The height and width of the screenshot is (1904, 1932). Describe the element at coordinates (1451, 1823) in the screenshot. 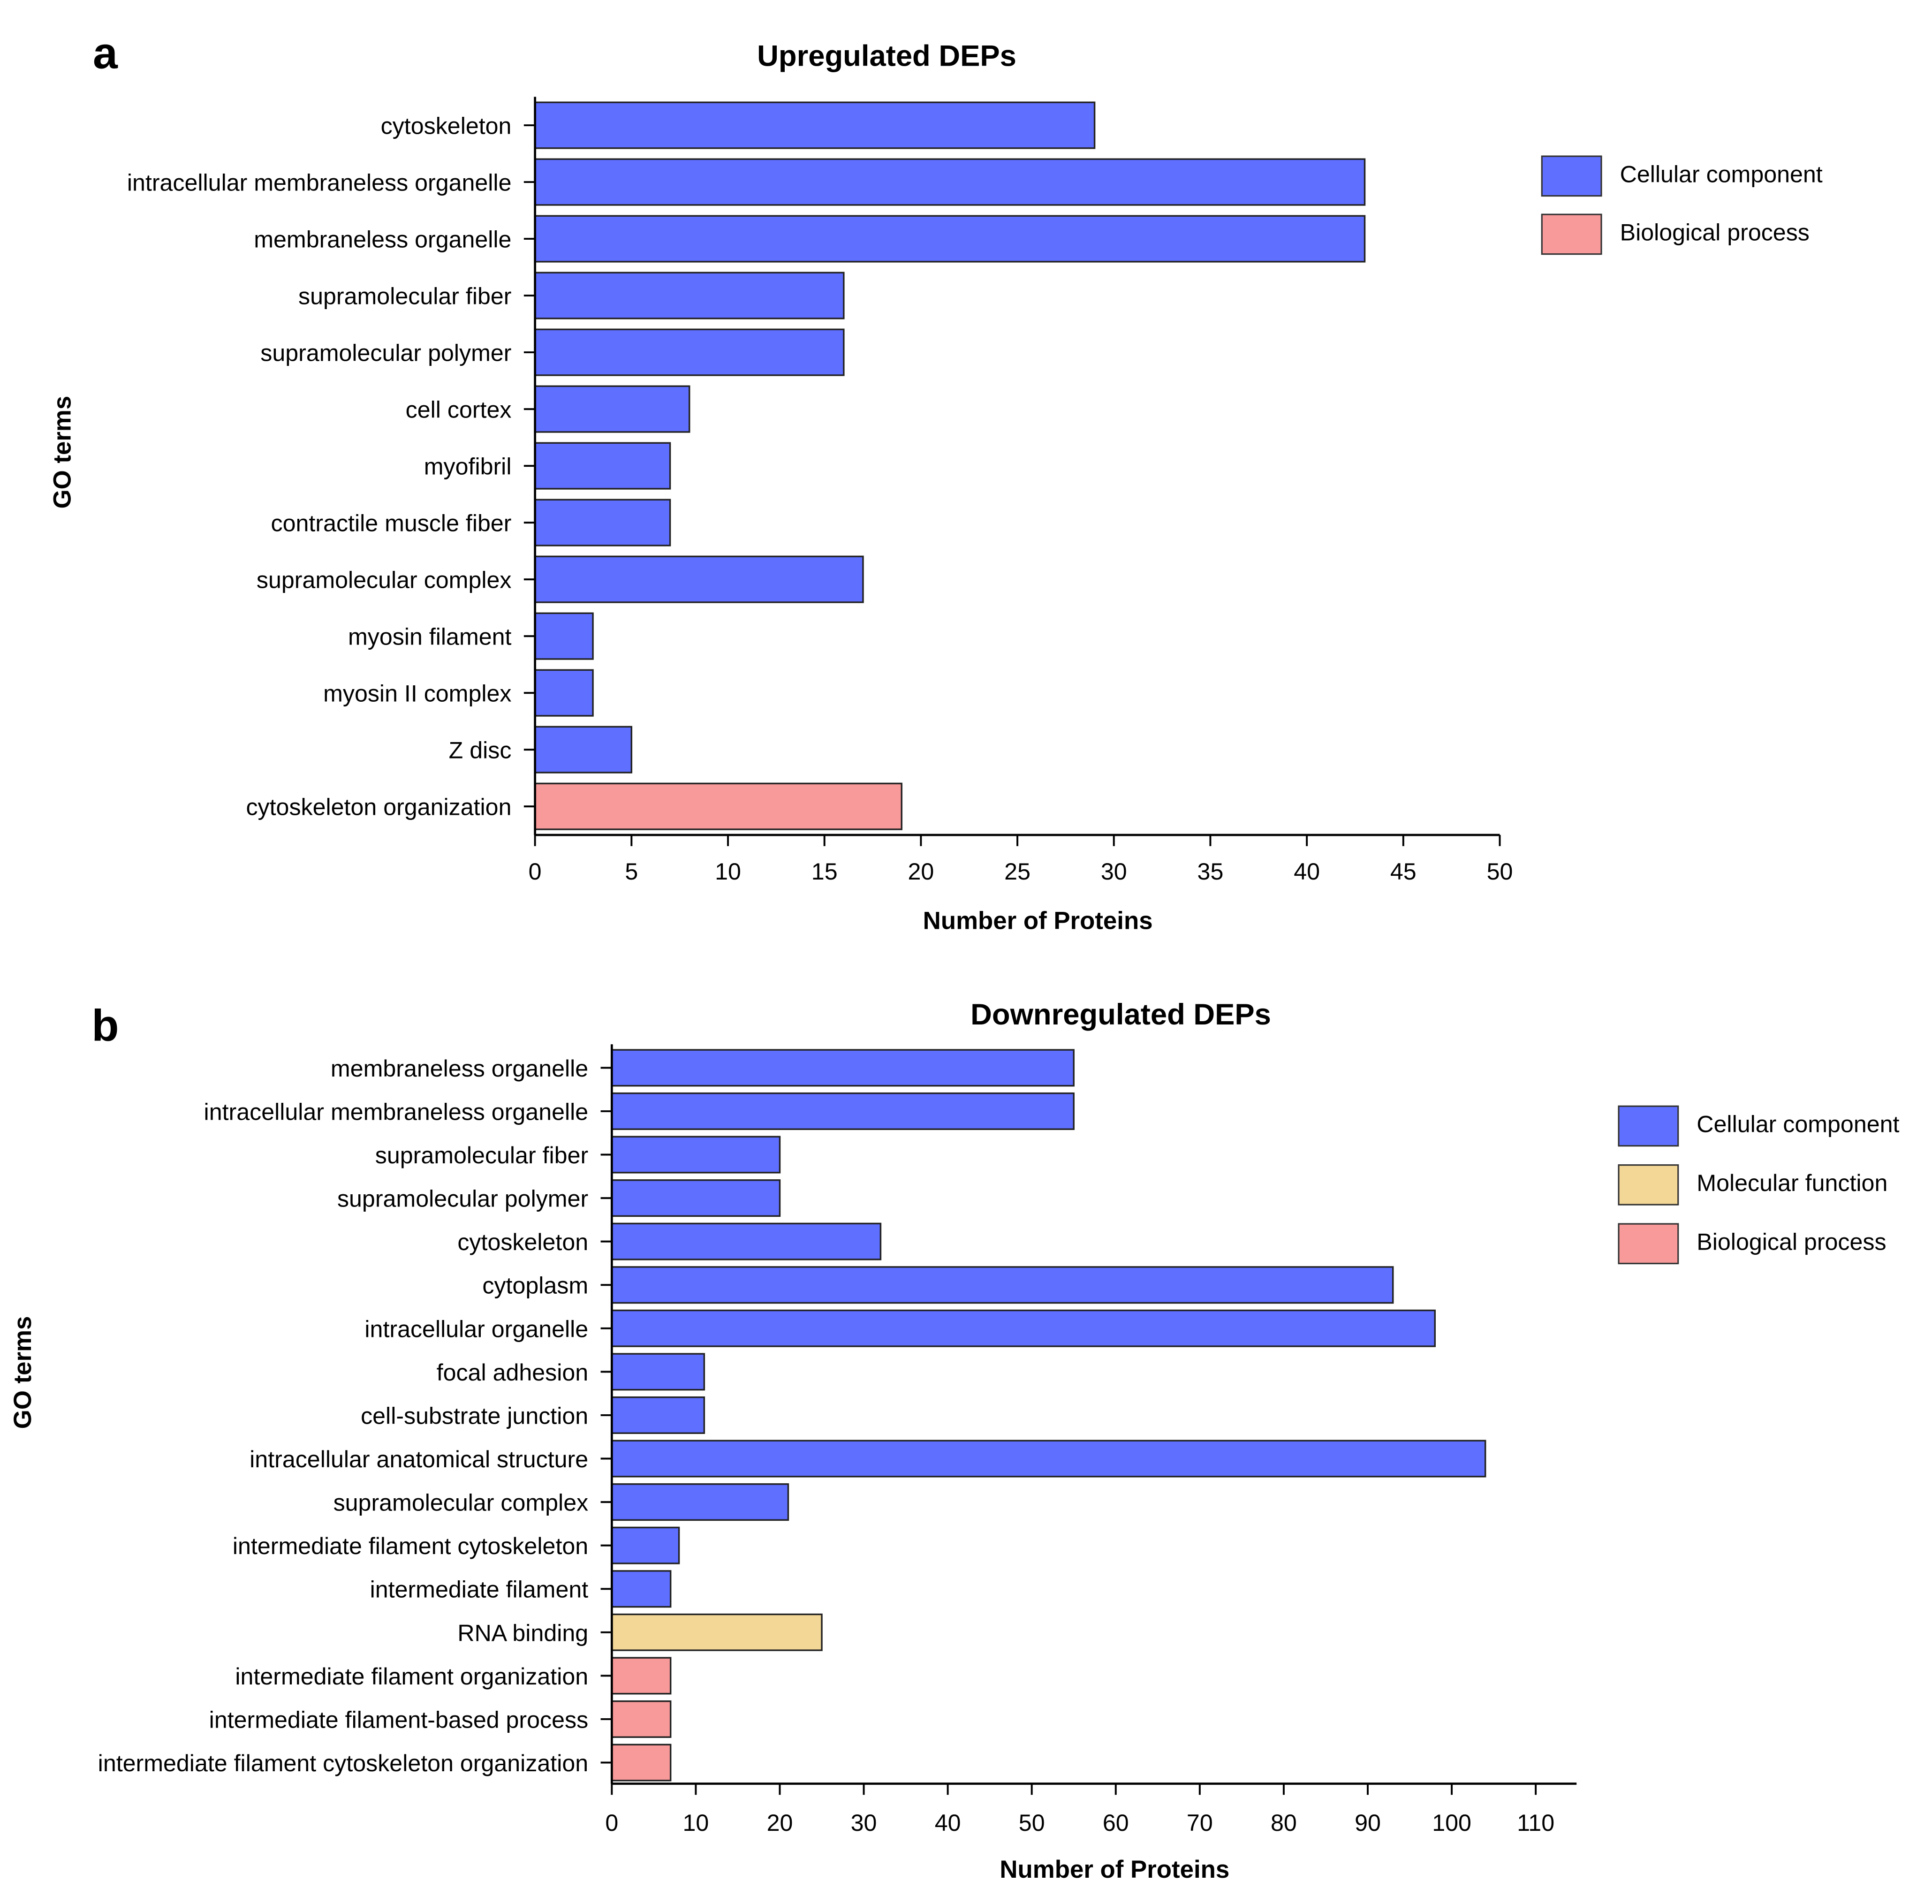

I see `x-tick-label: 100` at that location.